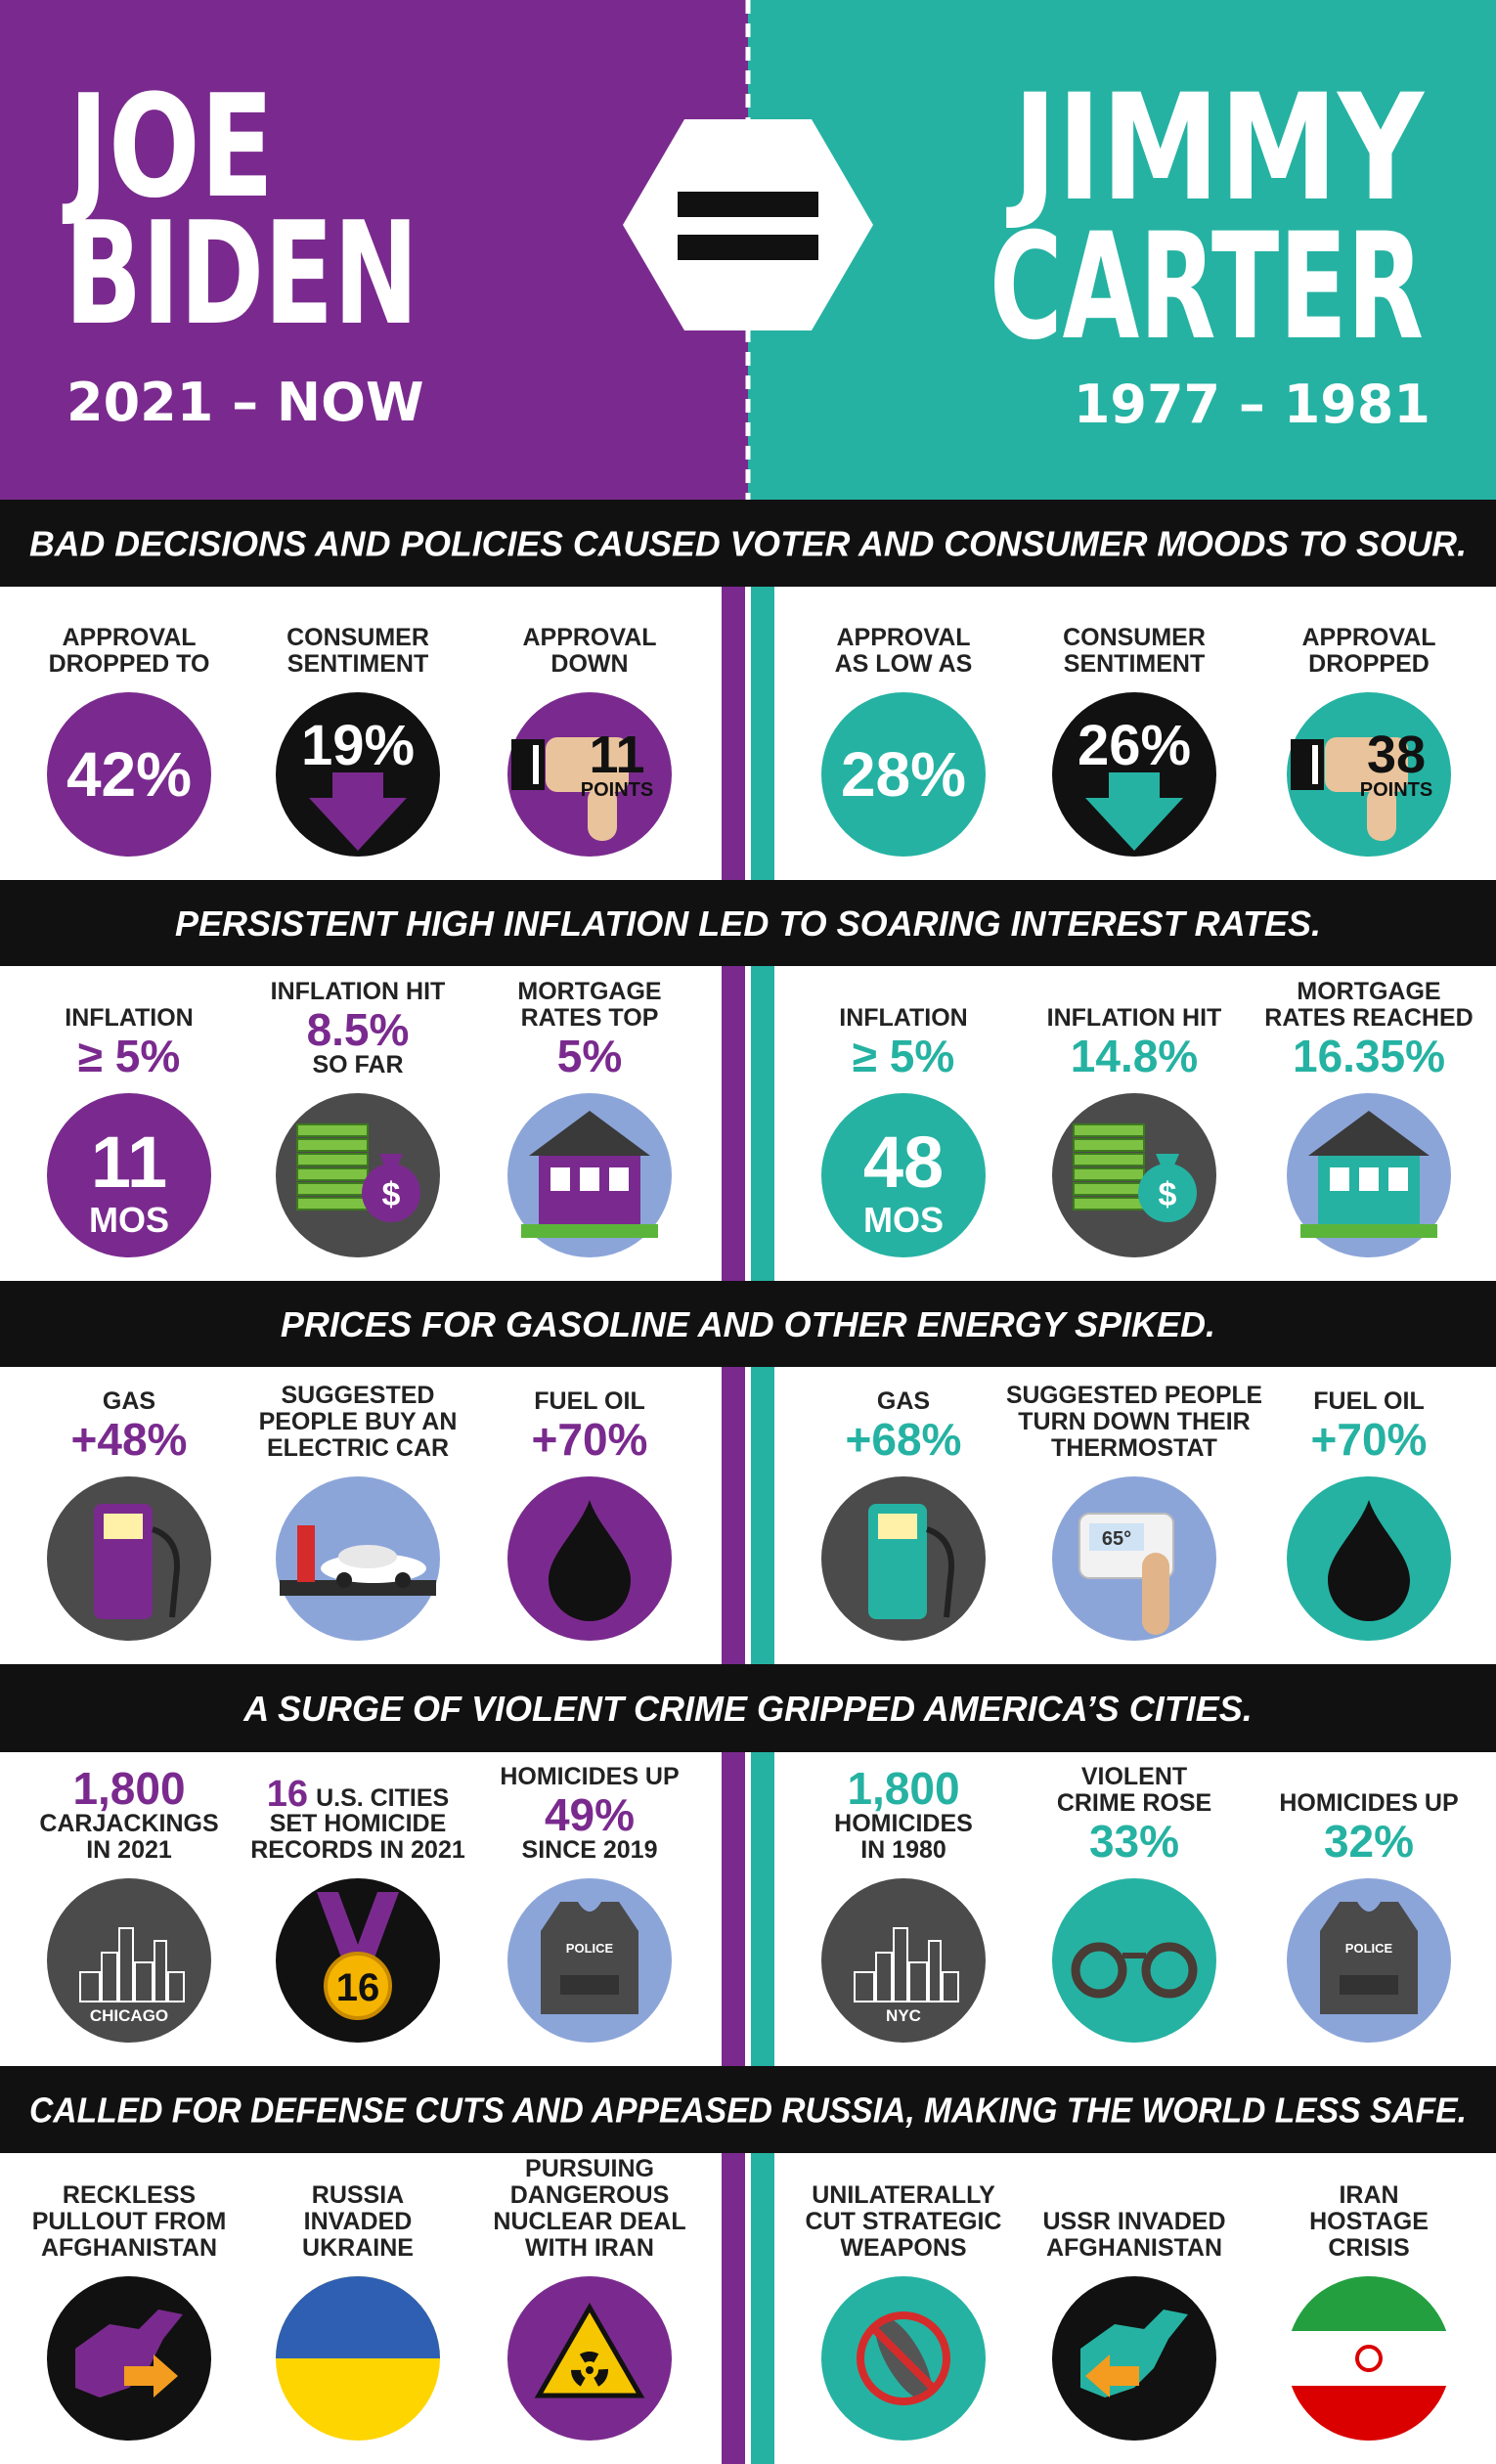  What do you see at coordinates (358, 2248) in the screenshot?
I see `label-text: UKRAINE` at bounding box center [358, 2248].